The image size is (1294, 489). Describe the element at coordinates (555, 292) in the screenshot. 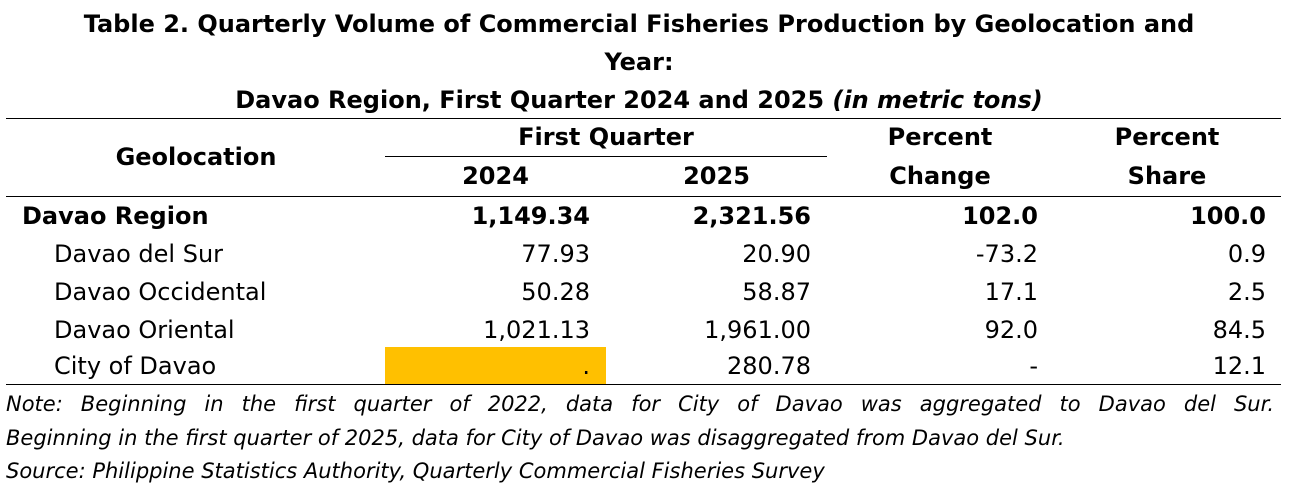

I see `row-davao-occidental-2024: 50.28` at that location.